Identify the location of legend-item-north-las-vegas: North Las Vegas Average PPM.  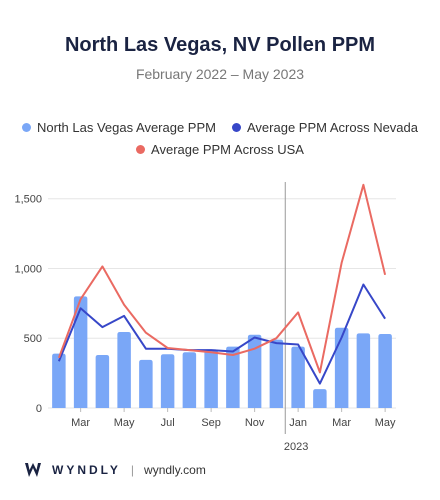
(119, 127).